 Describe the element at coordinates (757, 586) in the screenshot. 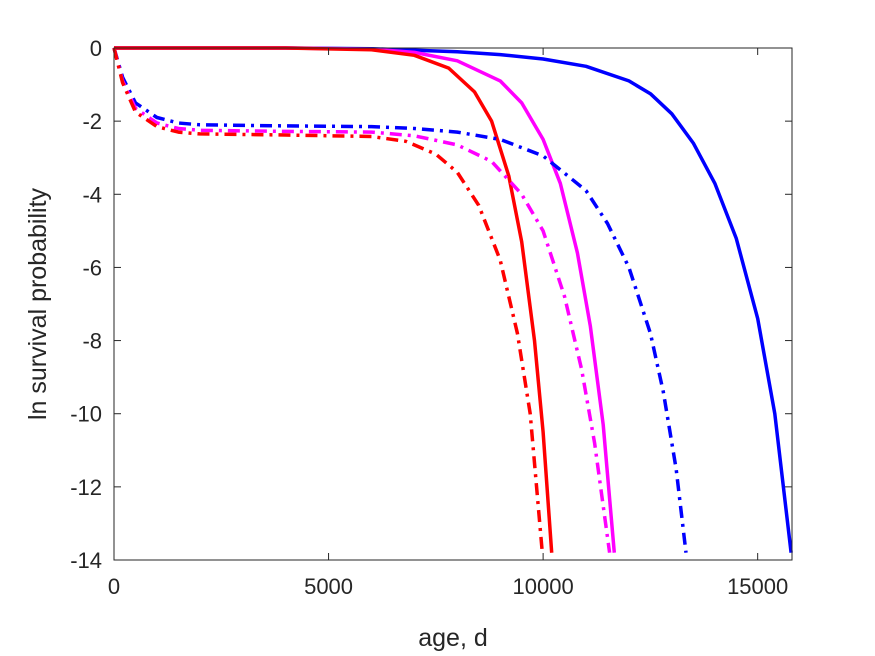

I see `x-tick-label: 15000` at that location.